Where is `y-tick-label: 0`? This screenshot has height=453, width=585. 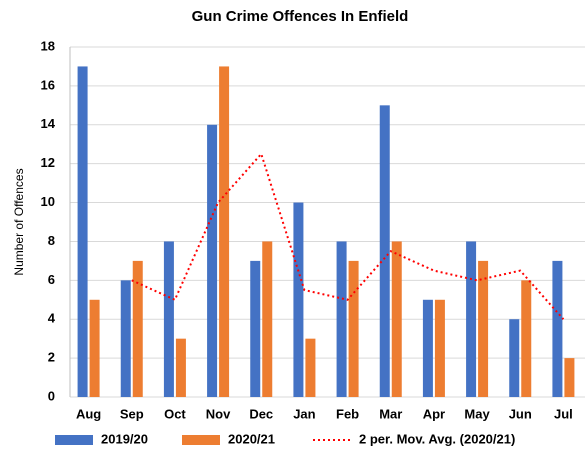
y-tick-label: 0 is located at coordinates (51, 395).